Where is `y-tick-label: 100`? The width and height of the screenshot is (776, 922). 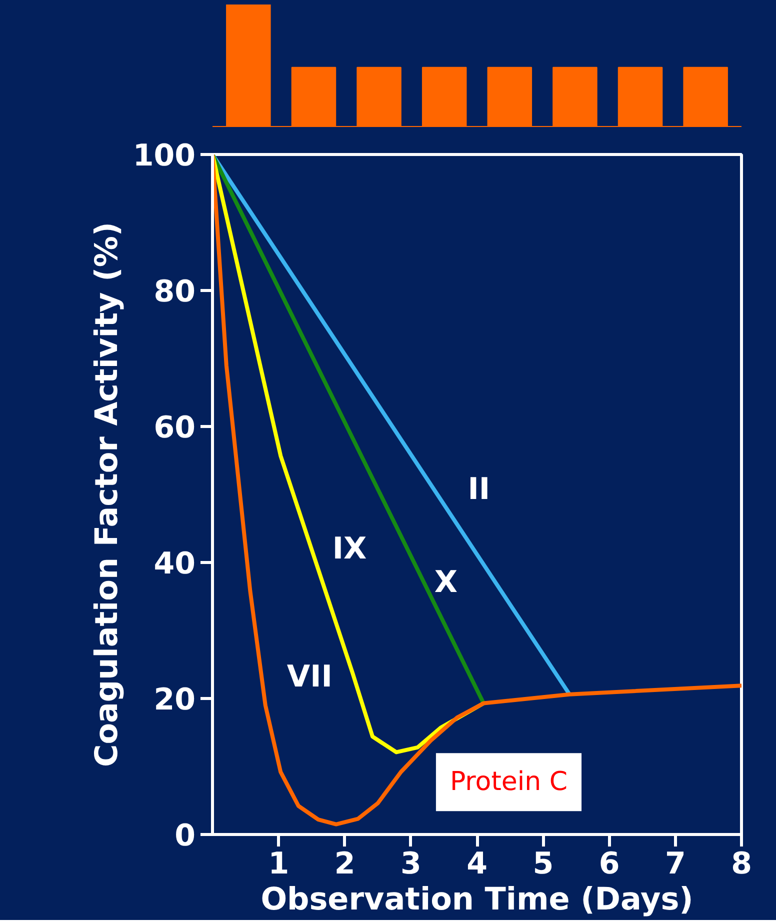 y-tick-label: 100 is located at coordinates (164, 156).